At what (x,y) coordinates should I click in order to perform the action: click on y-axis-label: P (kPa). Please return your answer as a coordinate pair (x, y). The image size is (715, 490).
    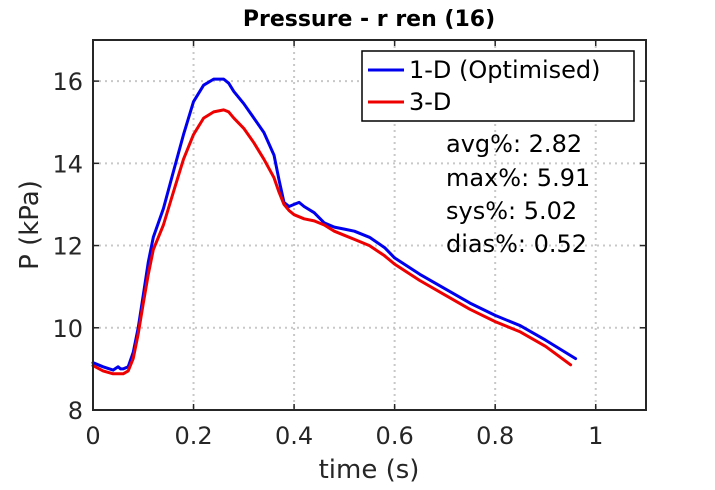
    Looking at the image, I should click on (30, 225).